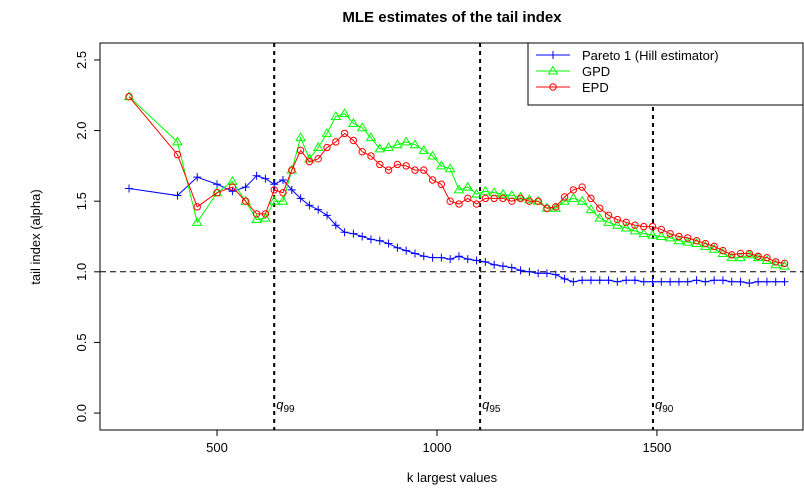  I want to click on quantile-level: 90, so click(668, 409).